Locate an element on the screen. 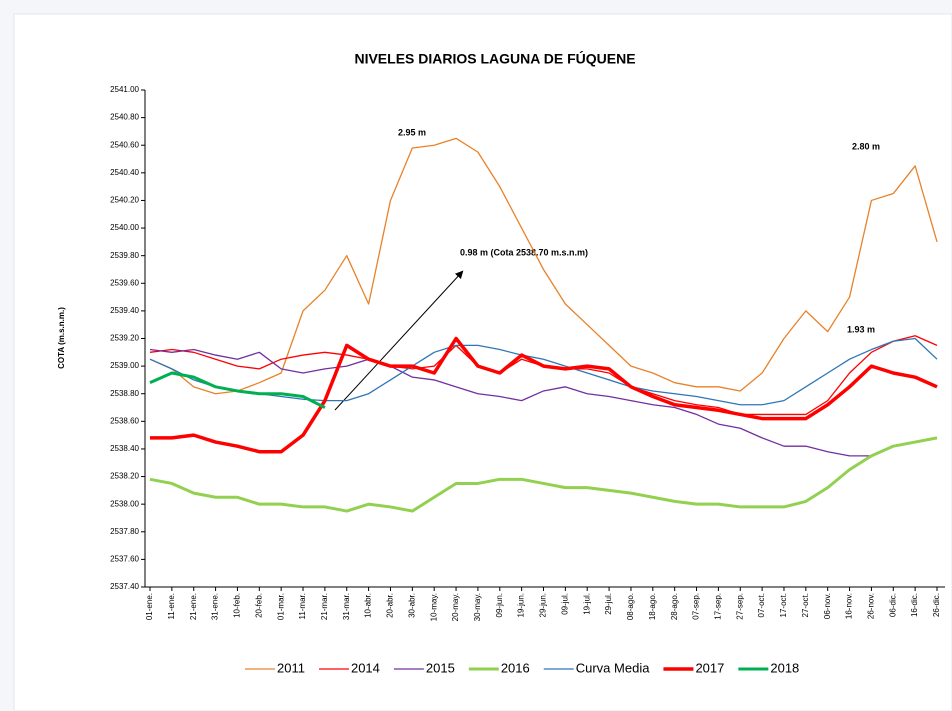 This screenshot has width=952, height=711. x-tick-label: 27-sep. is located at coordinates (739, 606).